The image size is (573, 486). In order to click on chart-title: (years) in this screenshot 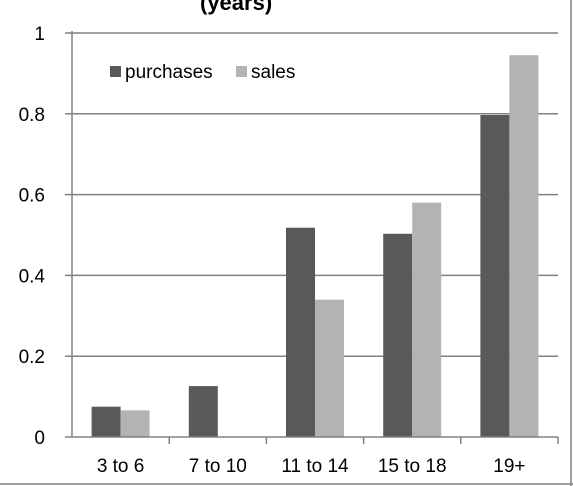, I will do `click(236, 7)`.